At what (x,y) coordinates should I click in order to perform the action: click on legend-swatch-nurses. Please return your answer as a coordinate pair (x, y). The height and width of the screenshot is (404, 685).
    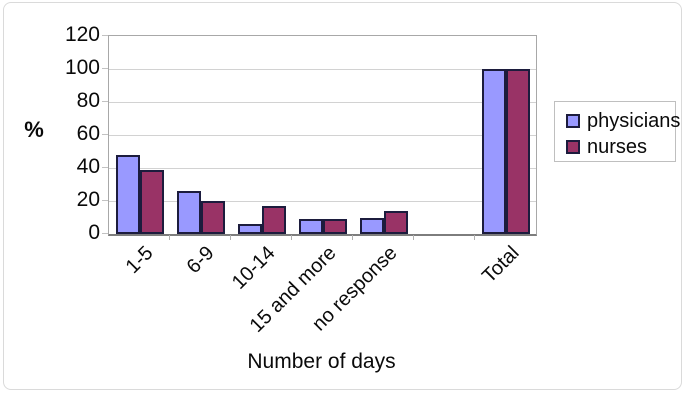
    Looking at the image, I should click on (573, 147).